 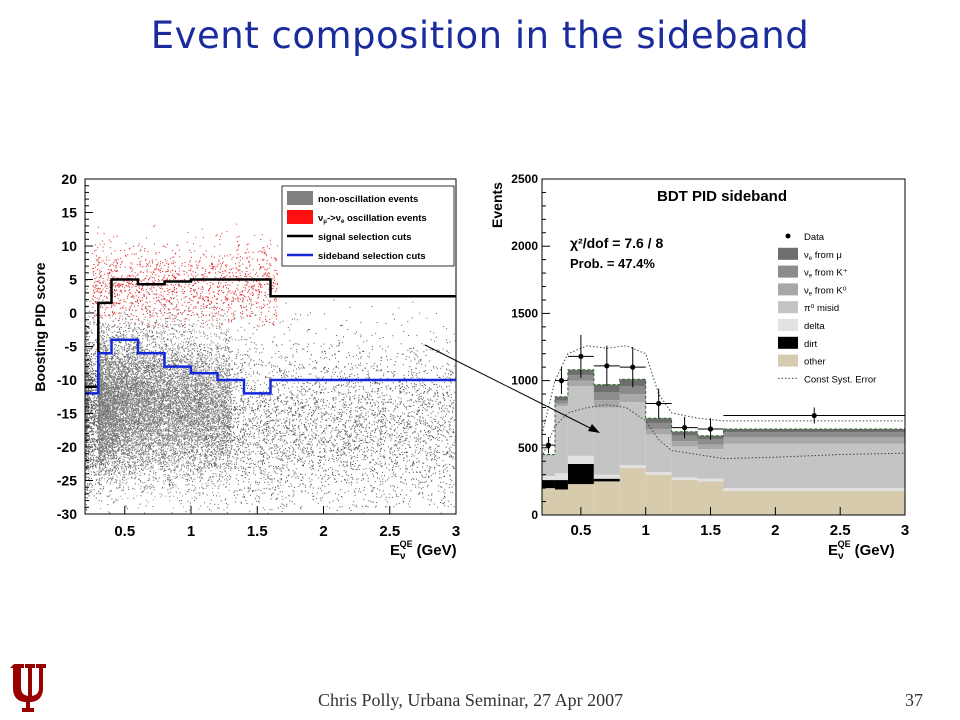 What do you see at coordinates (821, 308) in the screenshot?
I see `legend-label: π⁰ misid` at bounding box center [821, 308].